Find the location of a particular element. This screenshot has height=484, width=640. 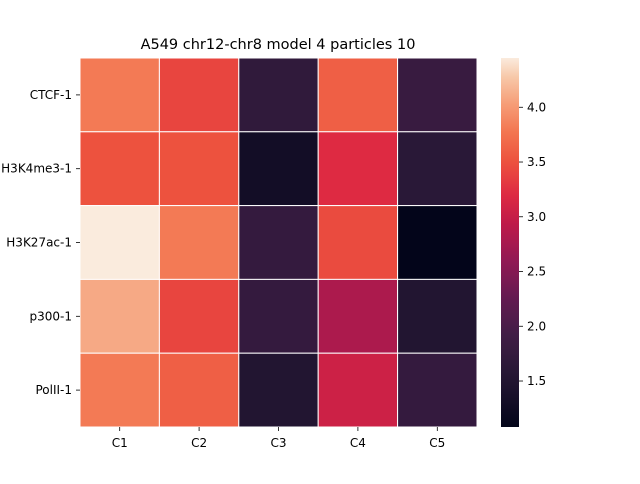

colorbar-tick-label: 1.5 is located at coordinates (536, 381).